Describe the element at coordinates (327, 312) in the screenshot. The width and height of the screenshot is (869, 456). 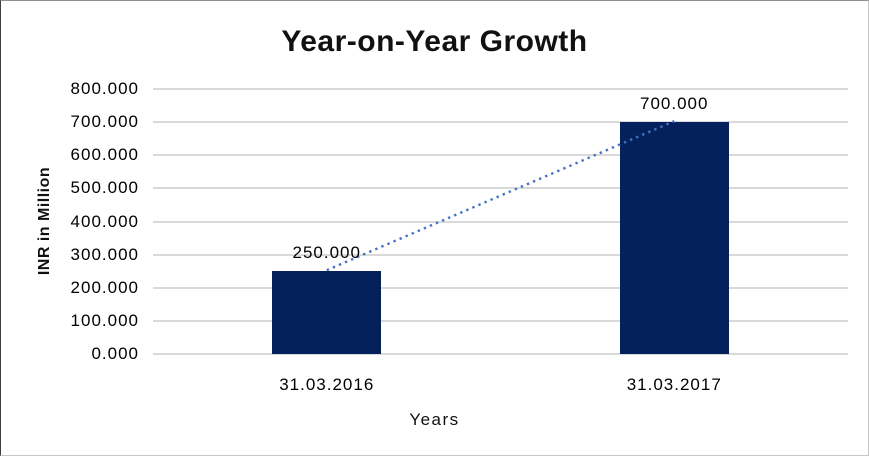
I see `bar-31.03.2016` at that location.